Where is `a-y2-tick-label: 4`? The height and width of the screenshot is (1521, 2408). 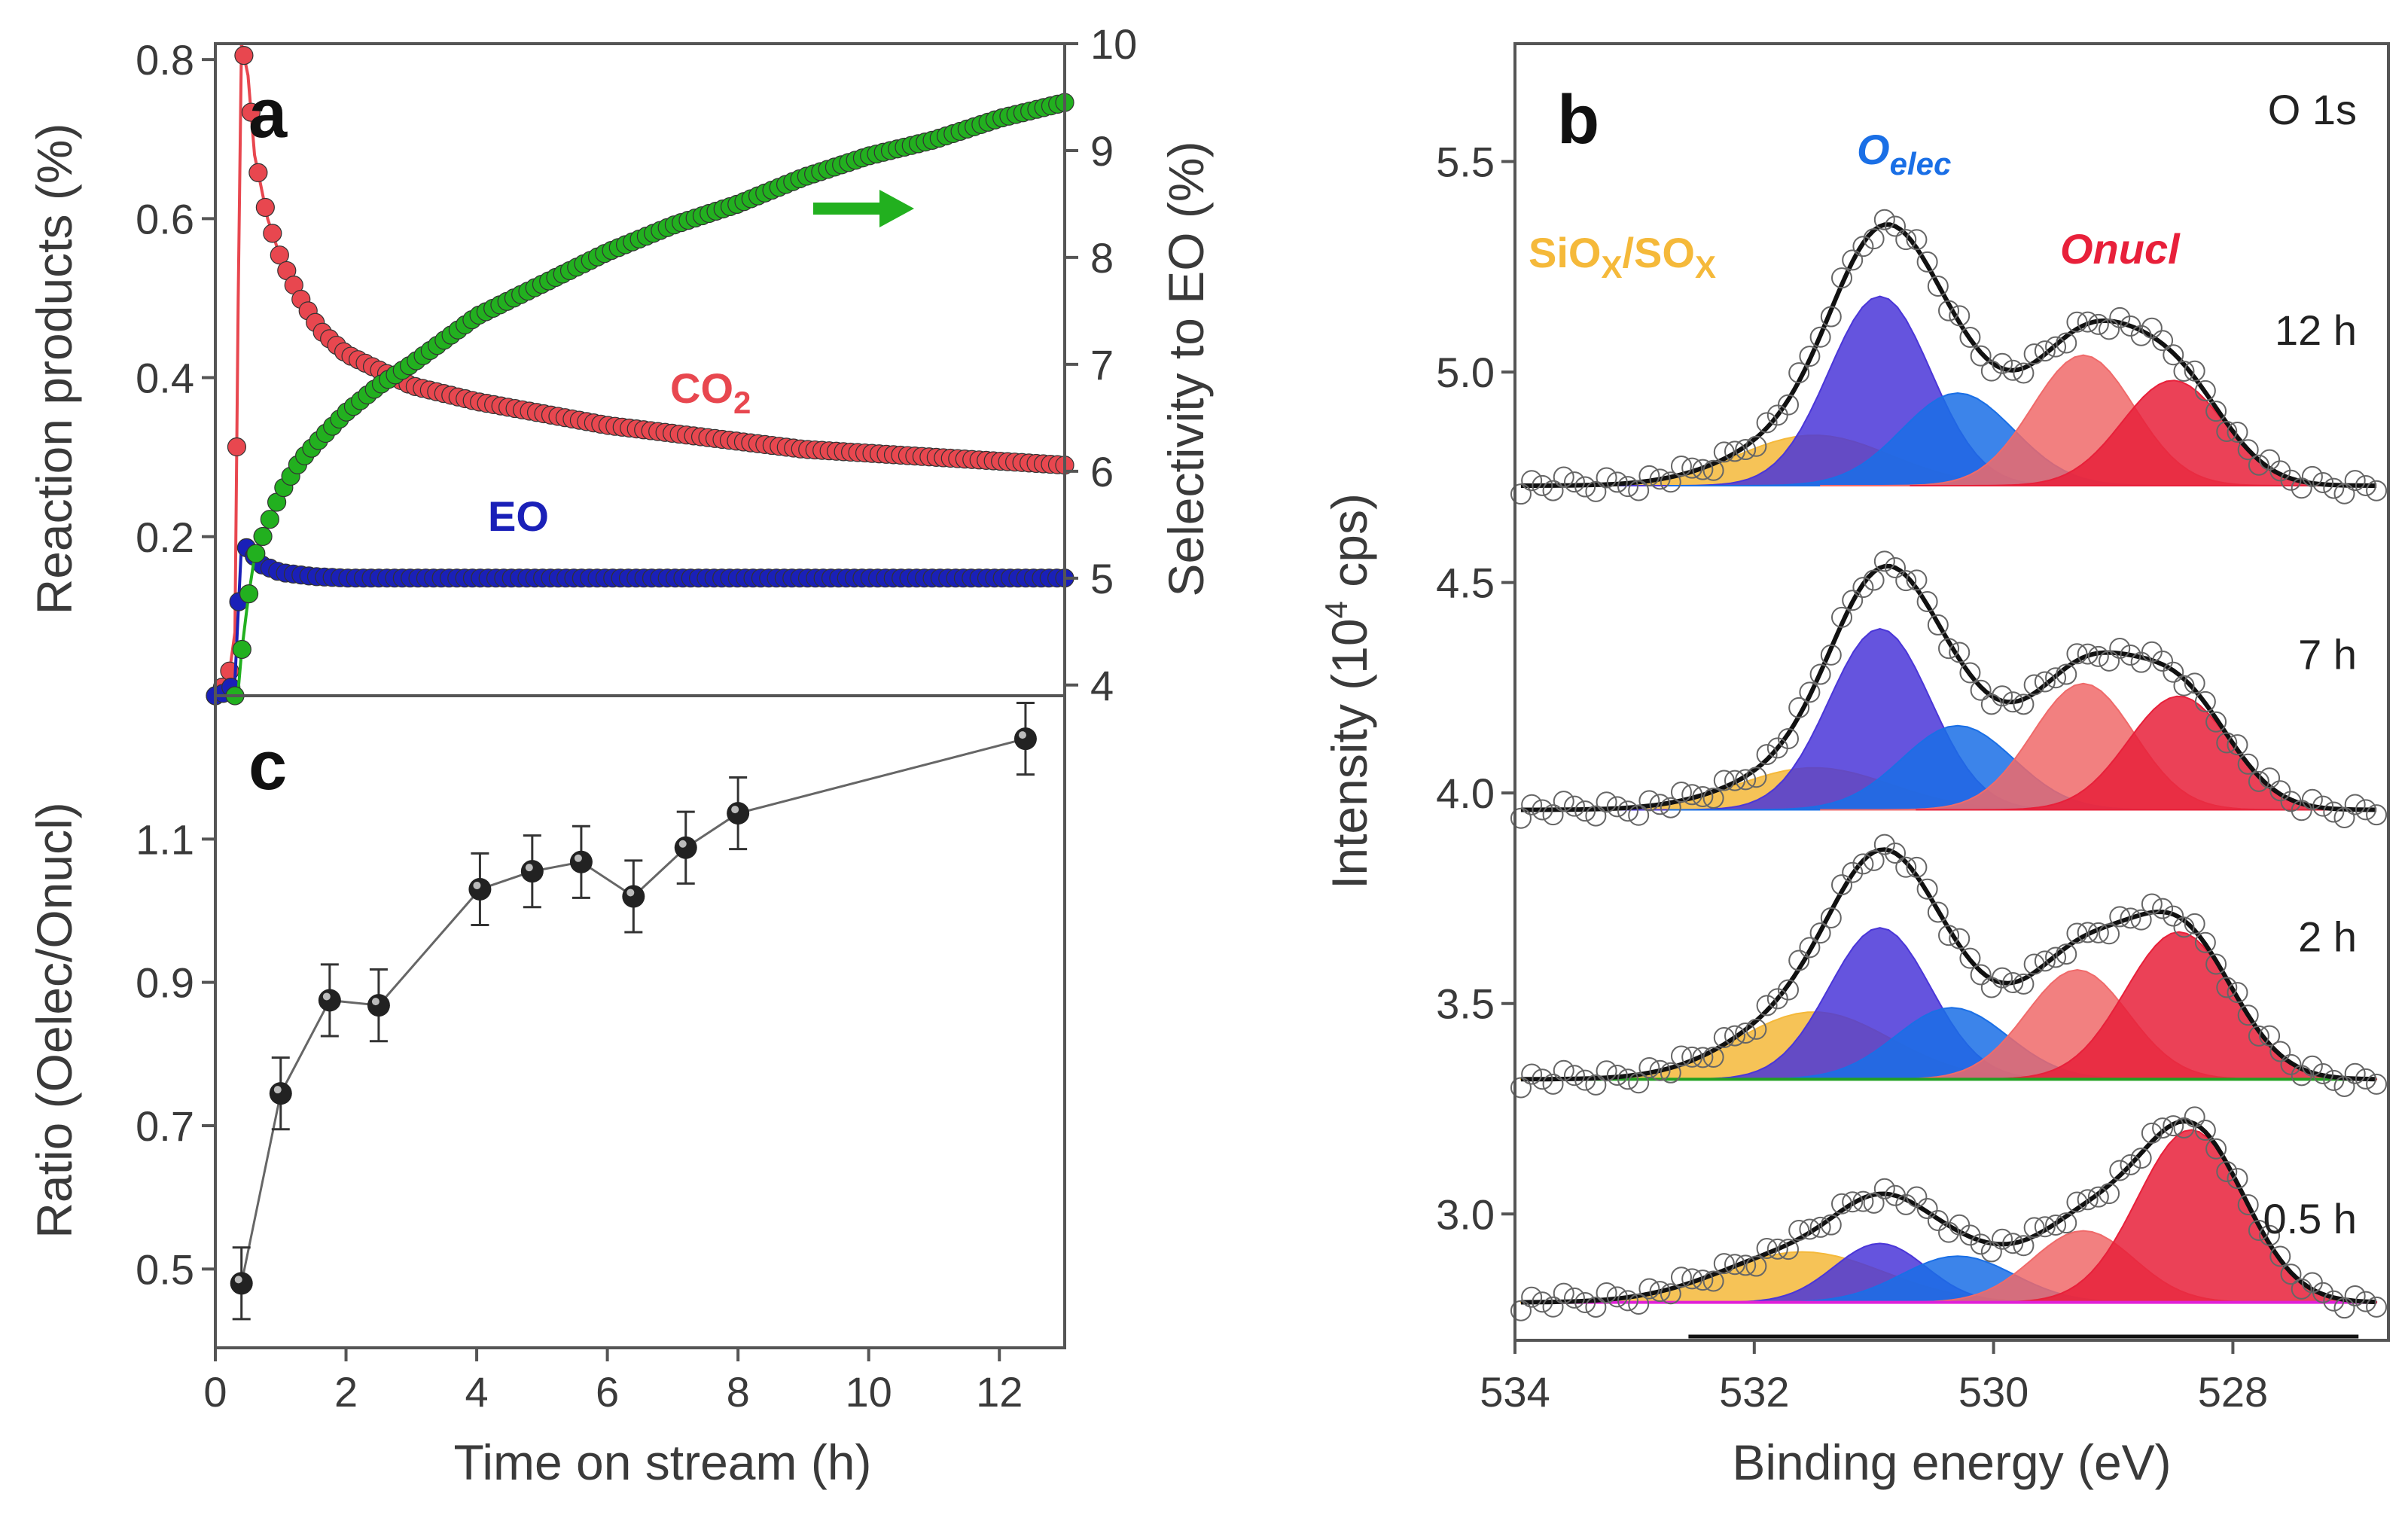
a-y2-tick-label: 4 is located at coordinates (1102, 685).